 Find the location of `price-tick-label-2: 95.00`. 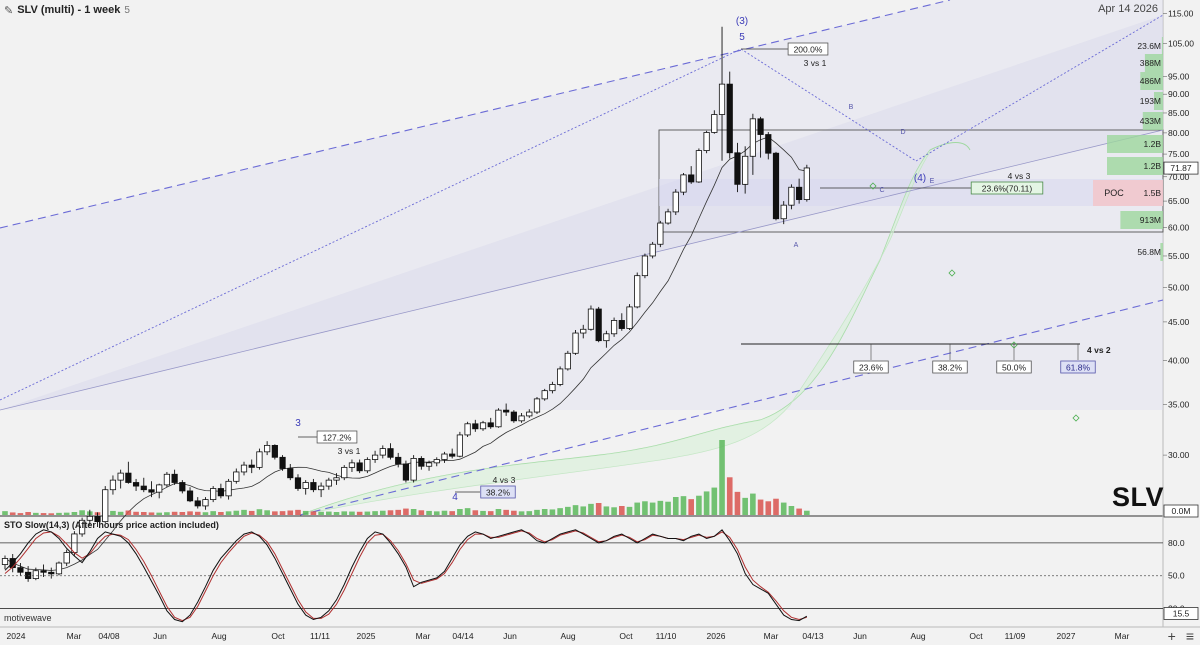

price-tick-label-2: 95.00 is located at coordinates (1179, 76).